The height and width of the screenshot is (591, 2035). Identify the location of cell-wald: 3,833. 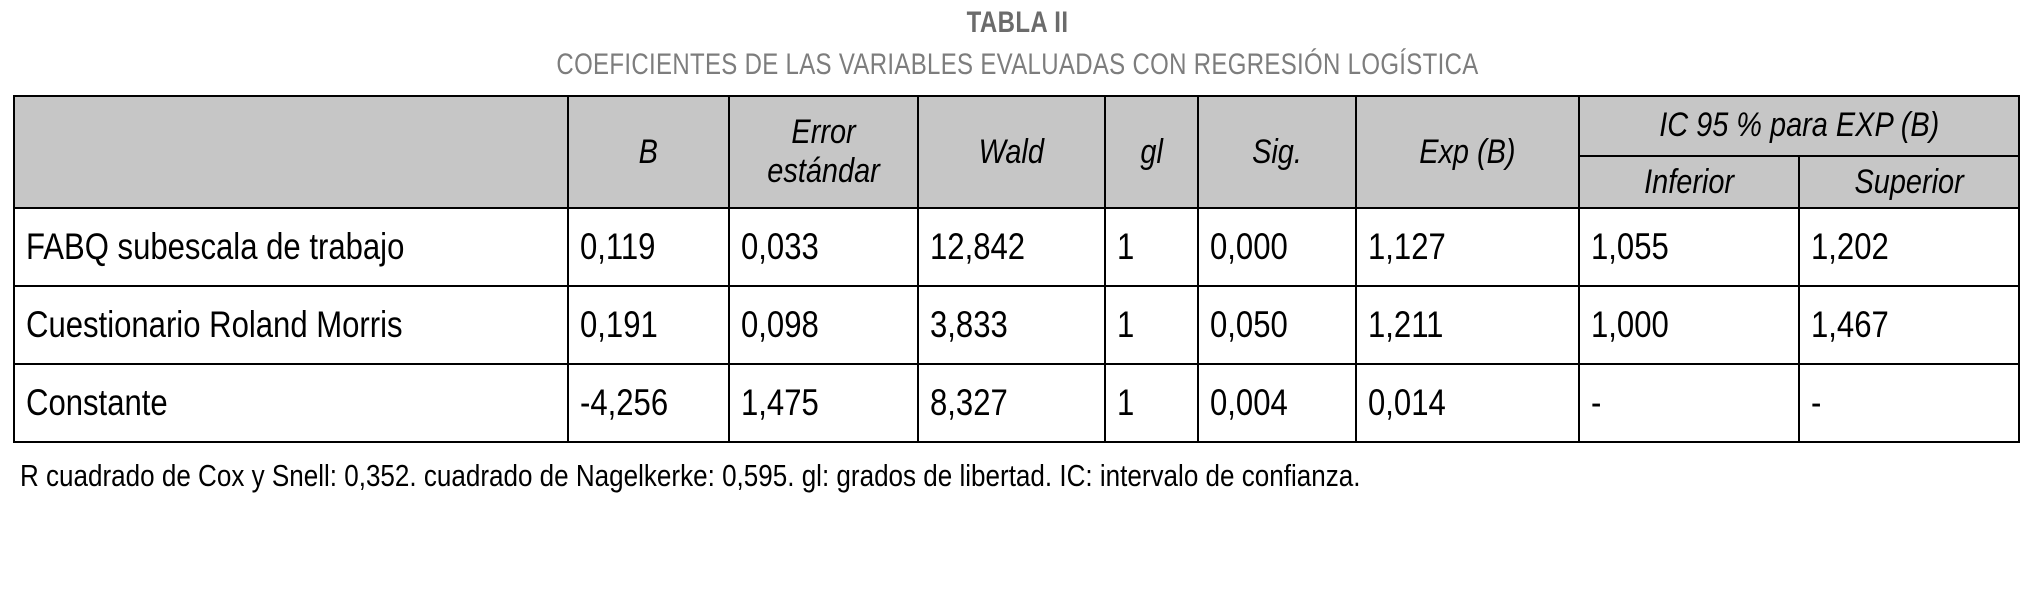
(1011, 324).